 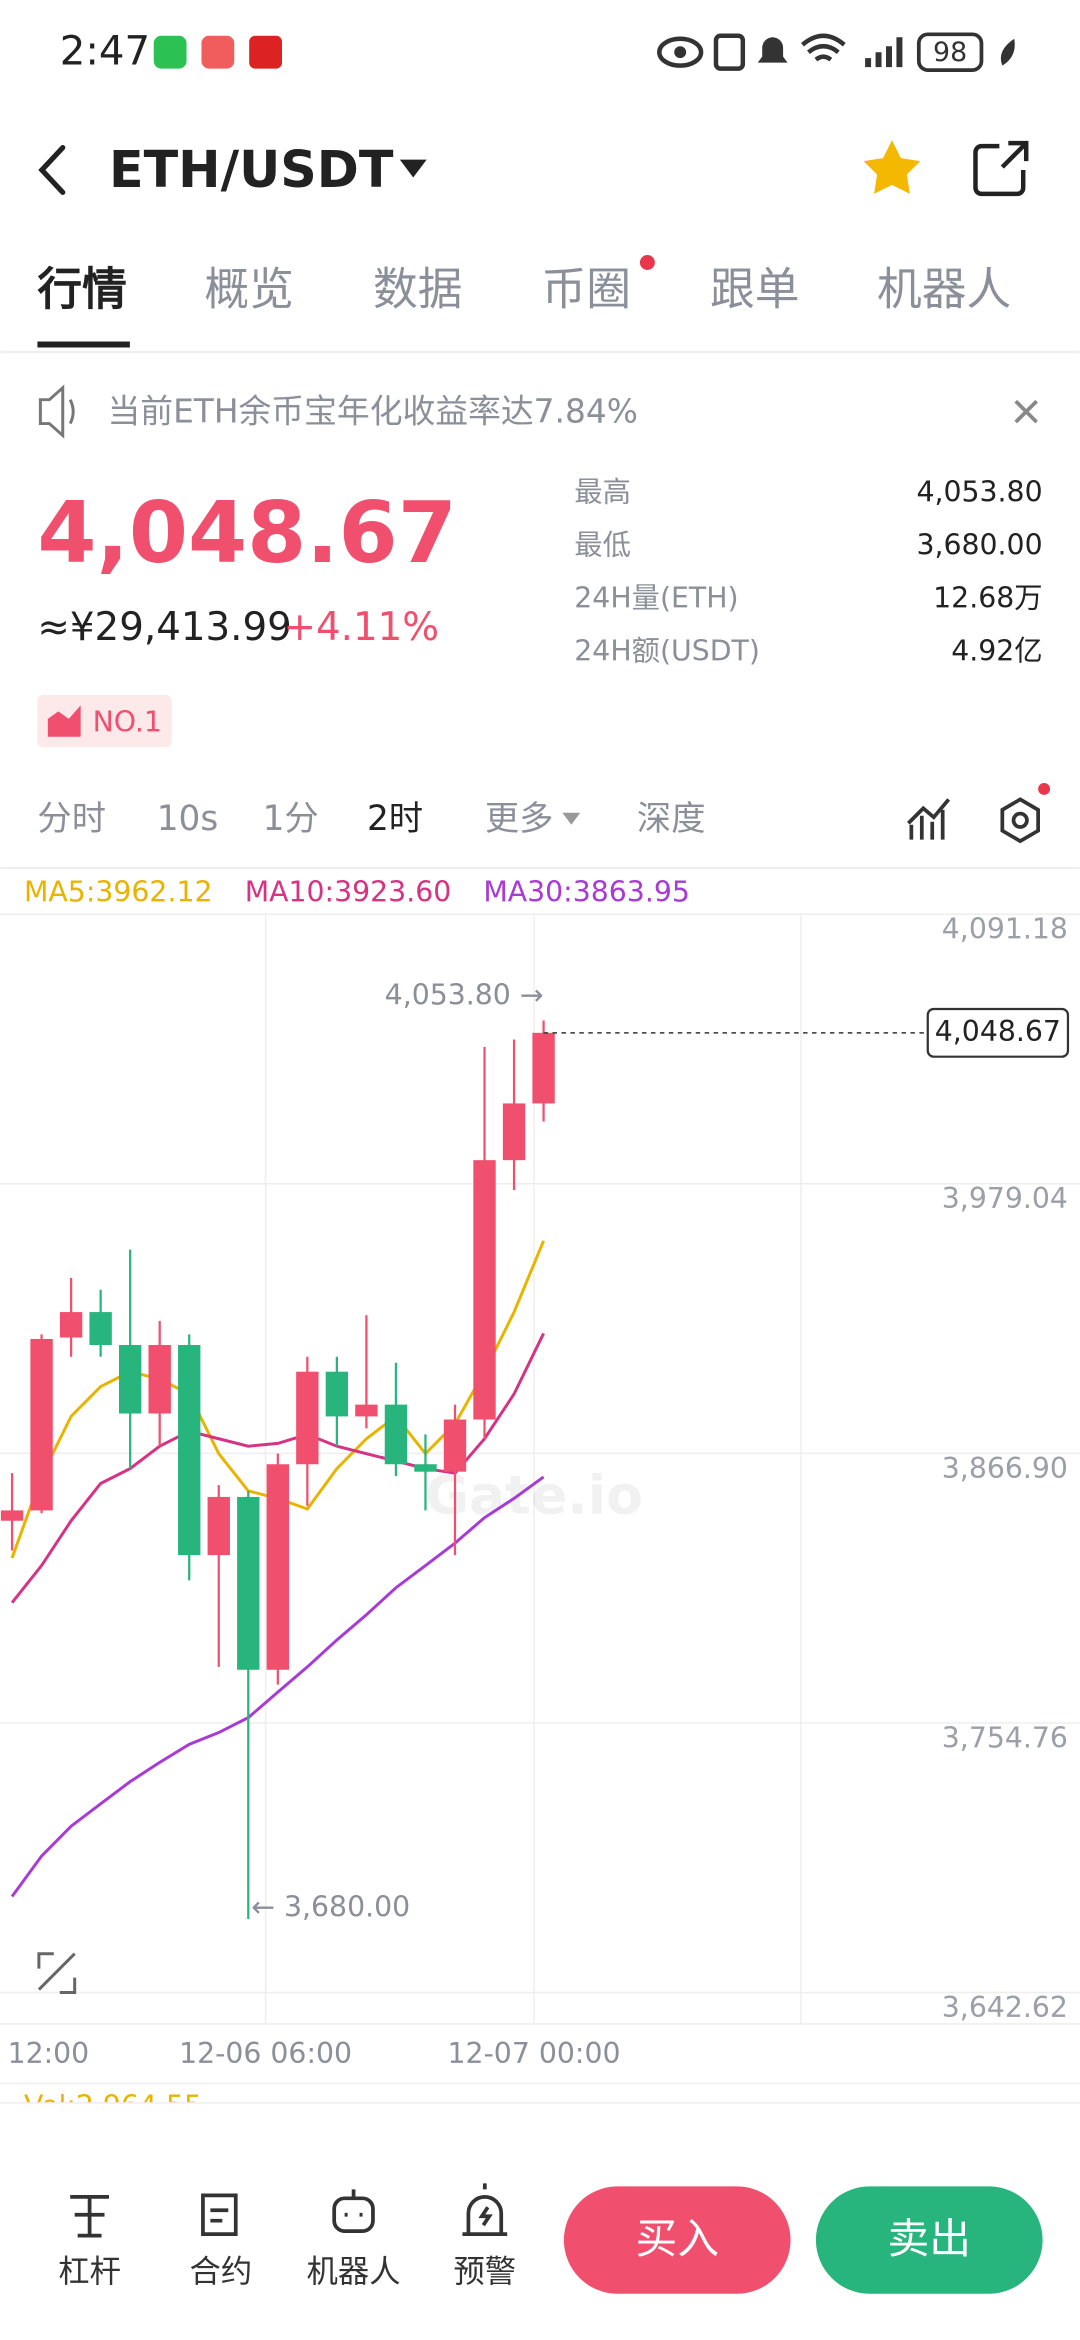 I want to click on interval-tab: 深度, so click(x=671, y=819).